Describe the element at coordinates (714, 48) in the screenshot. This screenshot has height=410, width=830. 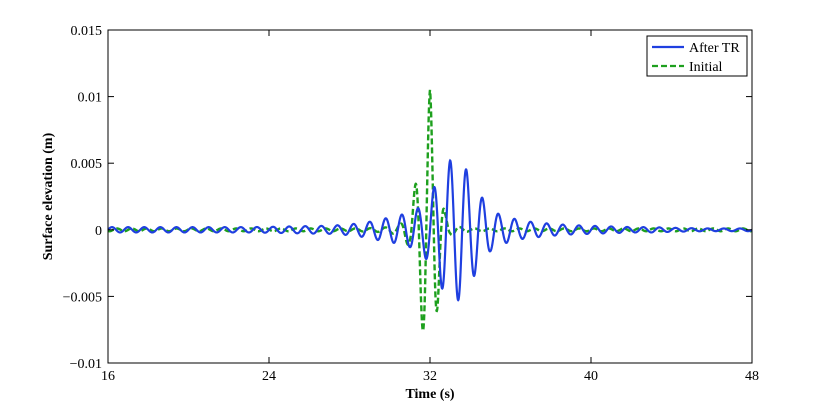
I see `legend-label-after-tr: After TR` at that location.